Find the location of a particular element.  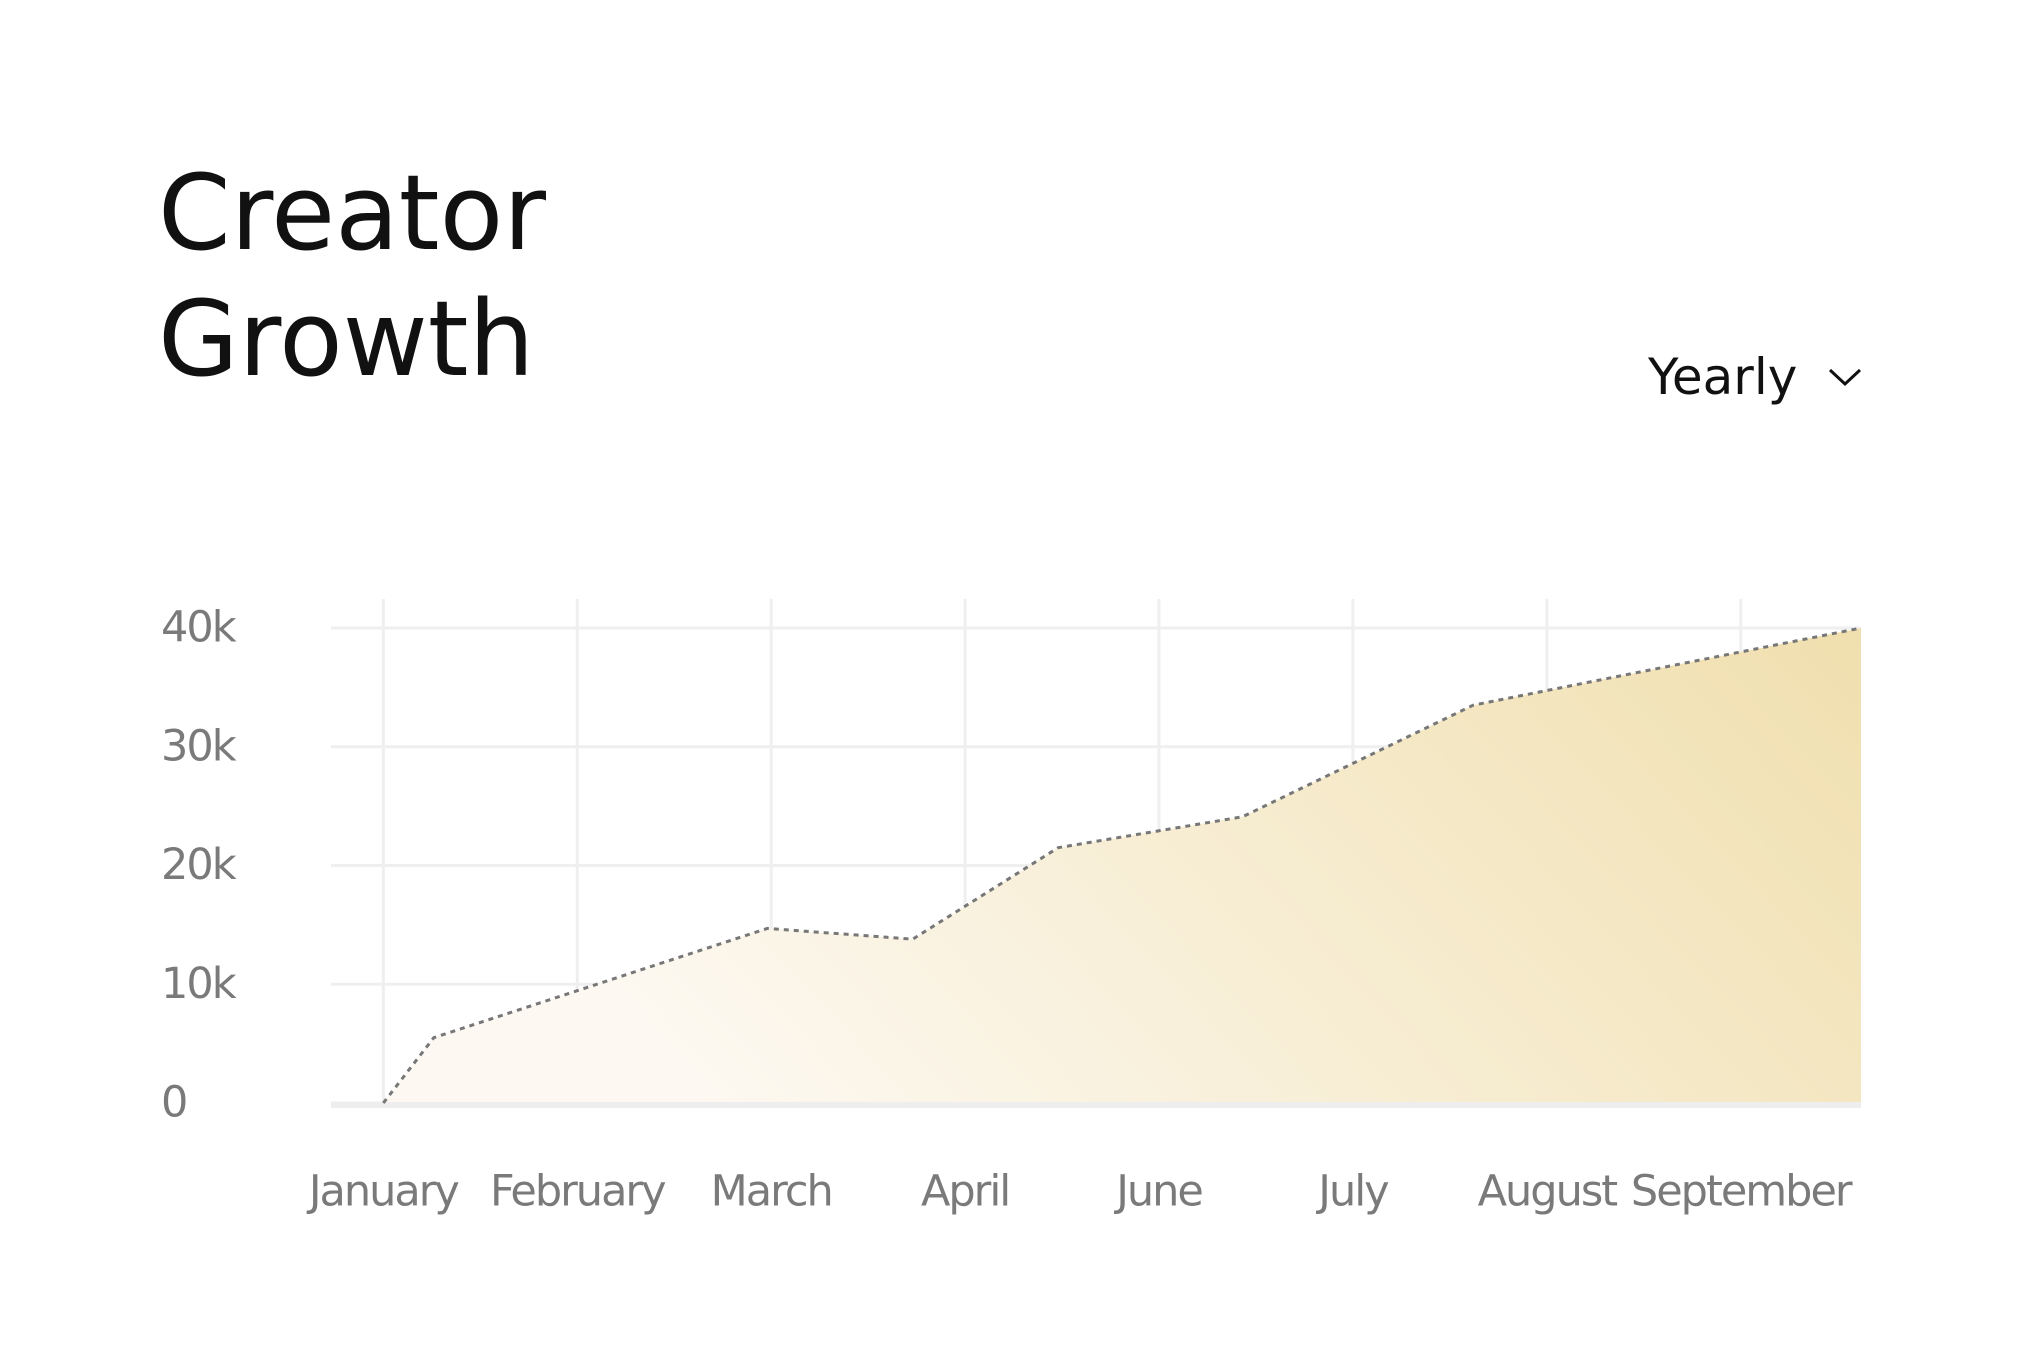

x-tick-label: March is located at coordinates (771, 1192).